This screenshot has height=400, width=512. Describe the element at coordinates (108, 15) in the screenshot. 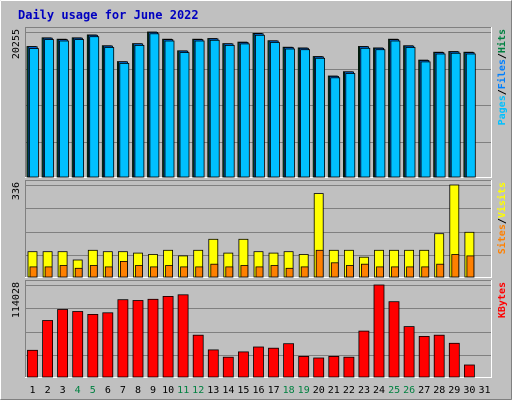

I see `chart-title: Daily usage for June 2022` at that location.